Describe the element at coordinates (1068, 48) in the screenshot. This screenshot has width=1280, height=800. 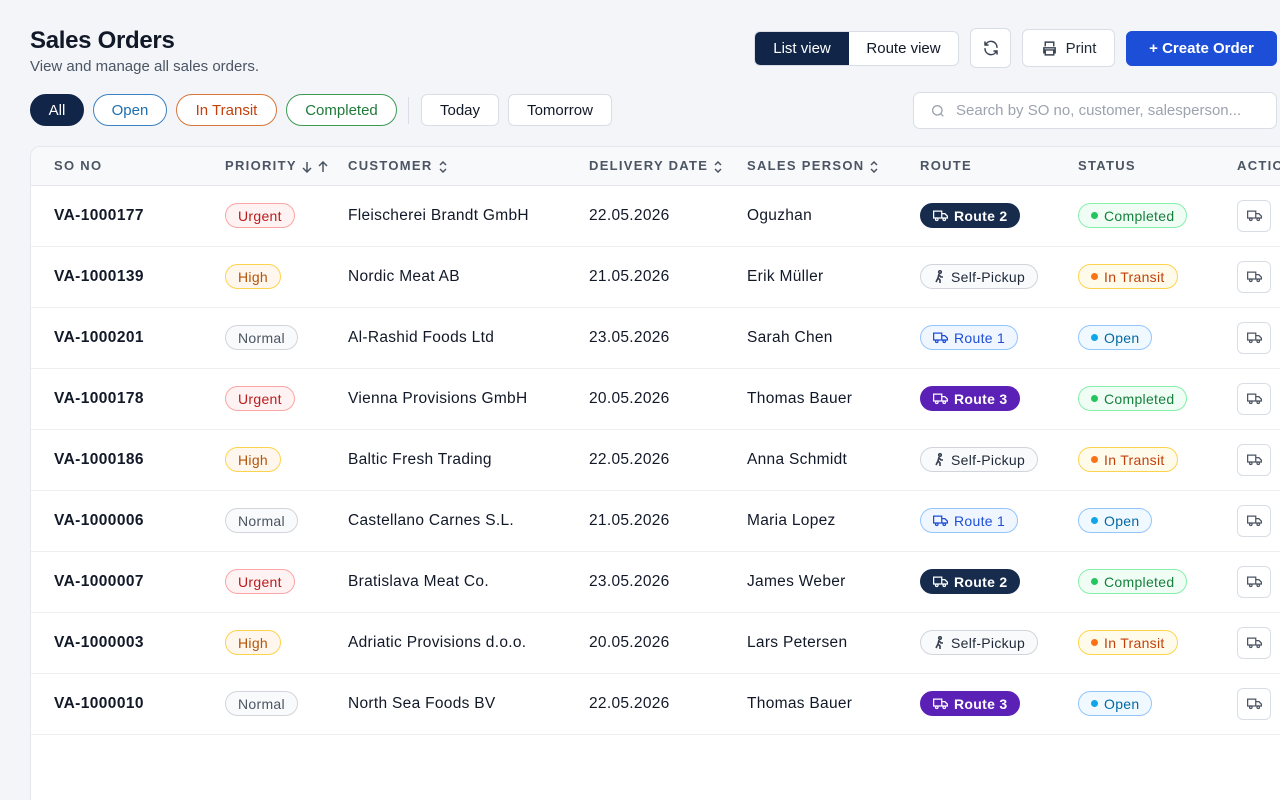
I see `print-button: Print` at that location.